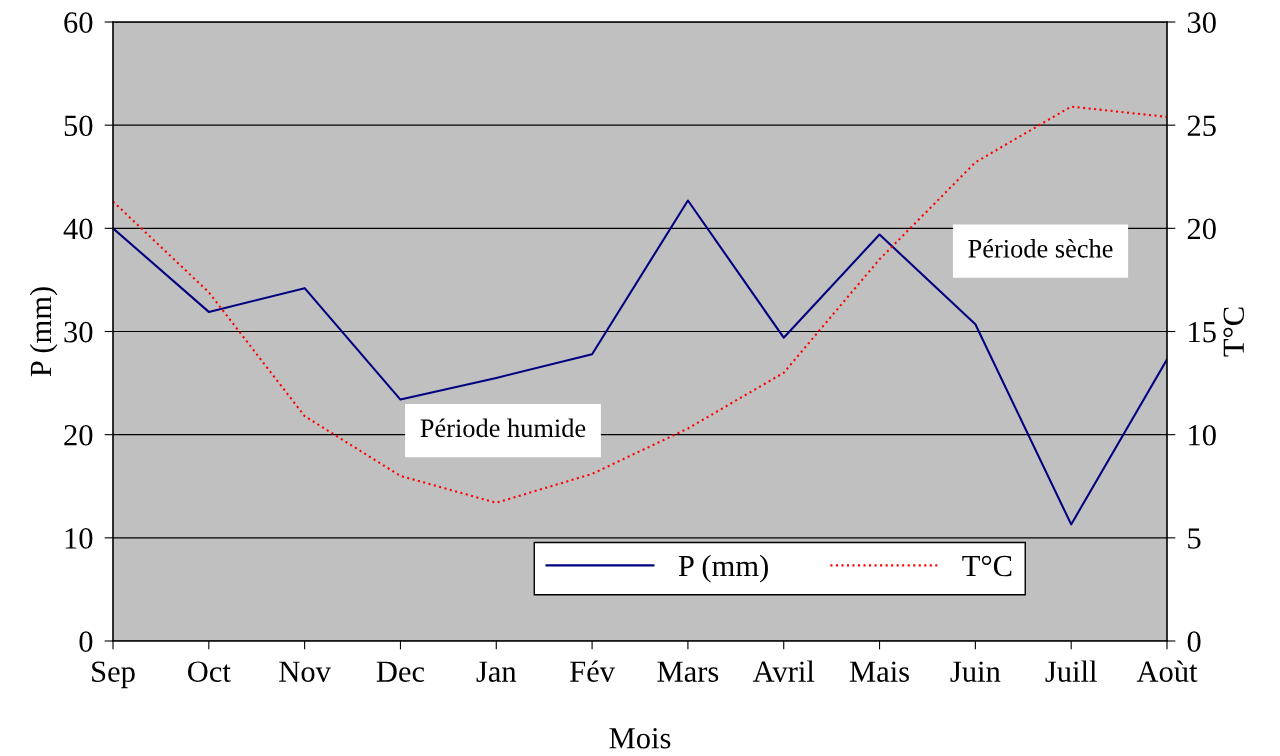  Describe the element at coordinates (640, 738) in the screenshot. I see `x-axis-title: Mois` at that location.